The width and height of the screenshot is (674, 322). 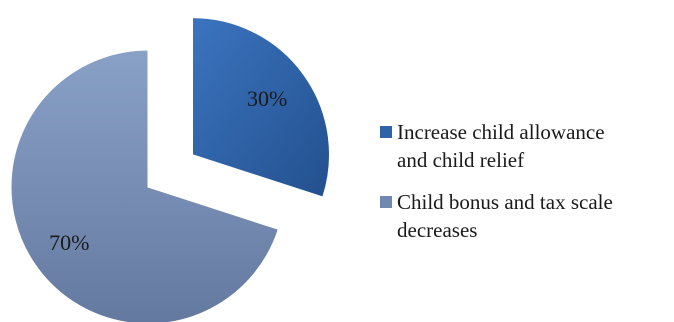 I want to click on pie-slice-child-allowance, so click(x=260, y=107).